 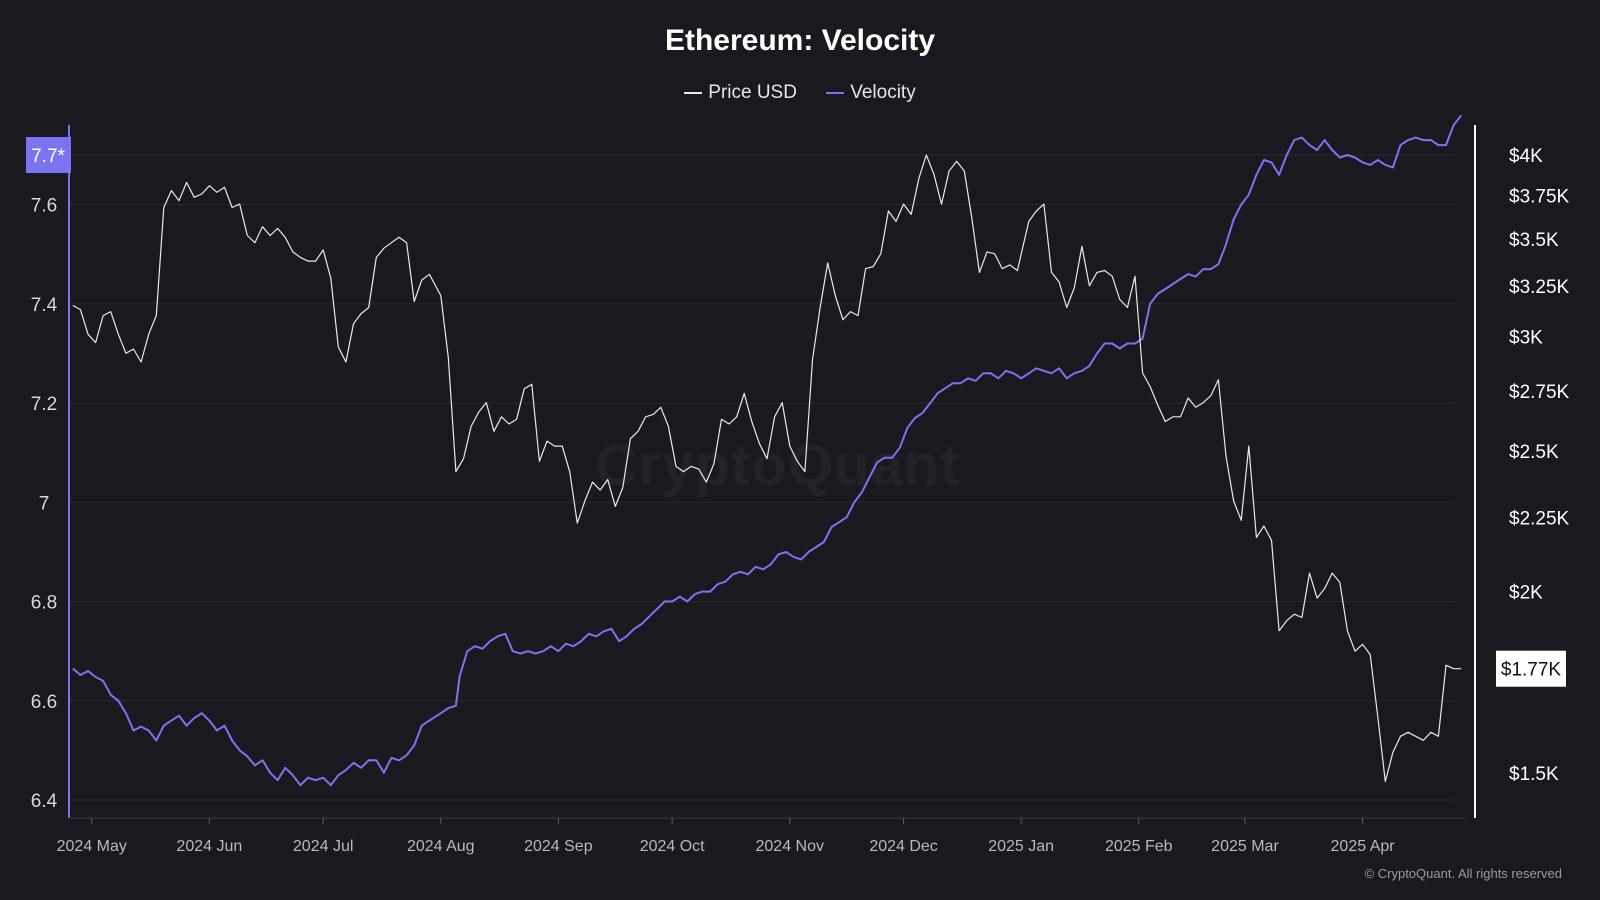 I want to click on y-right-tick-label: $3.5K, so click(x=1534, y=240).